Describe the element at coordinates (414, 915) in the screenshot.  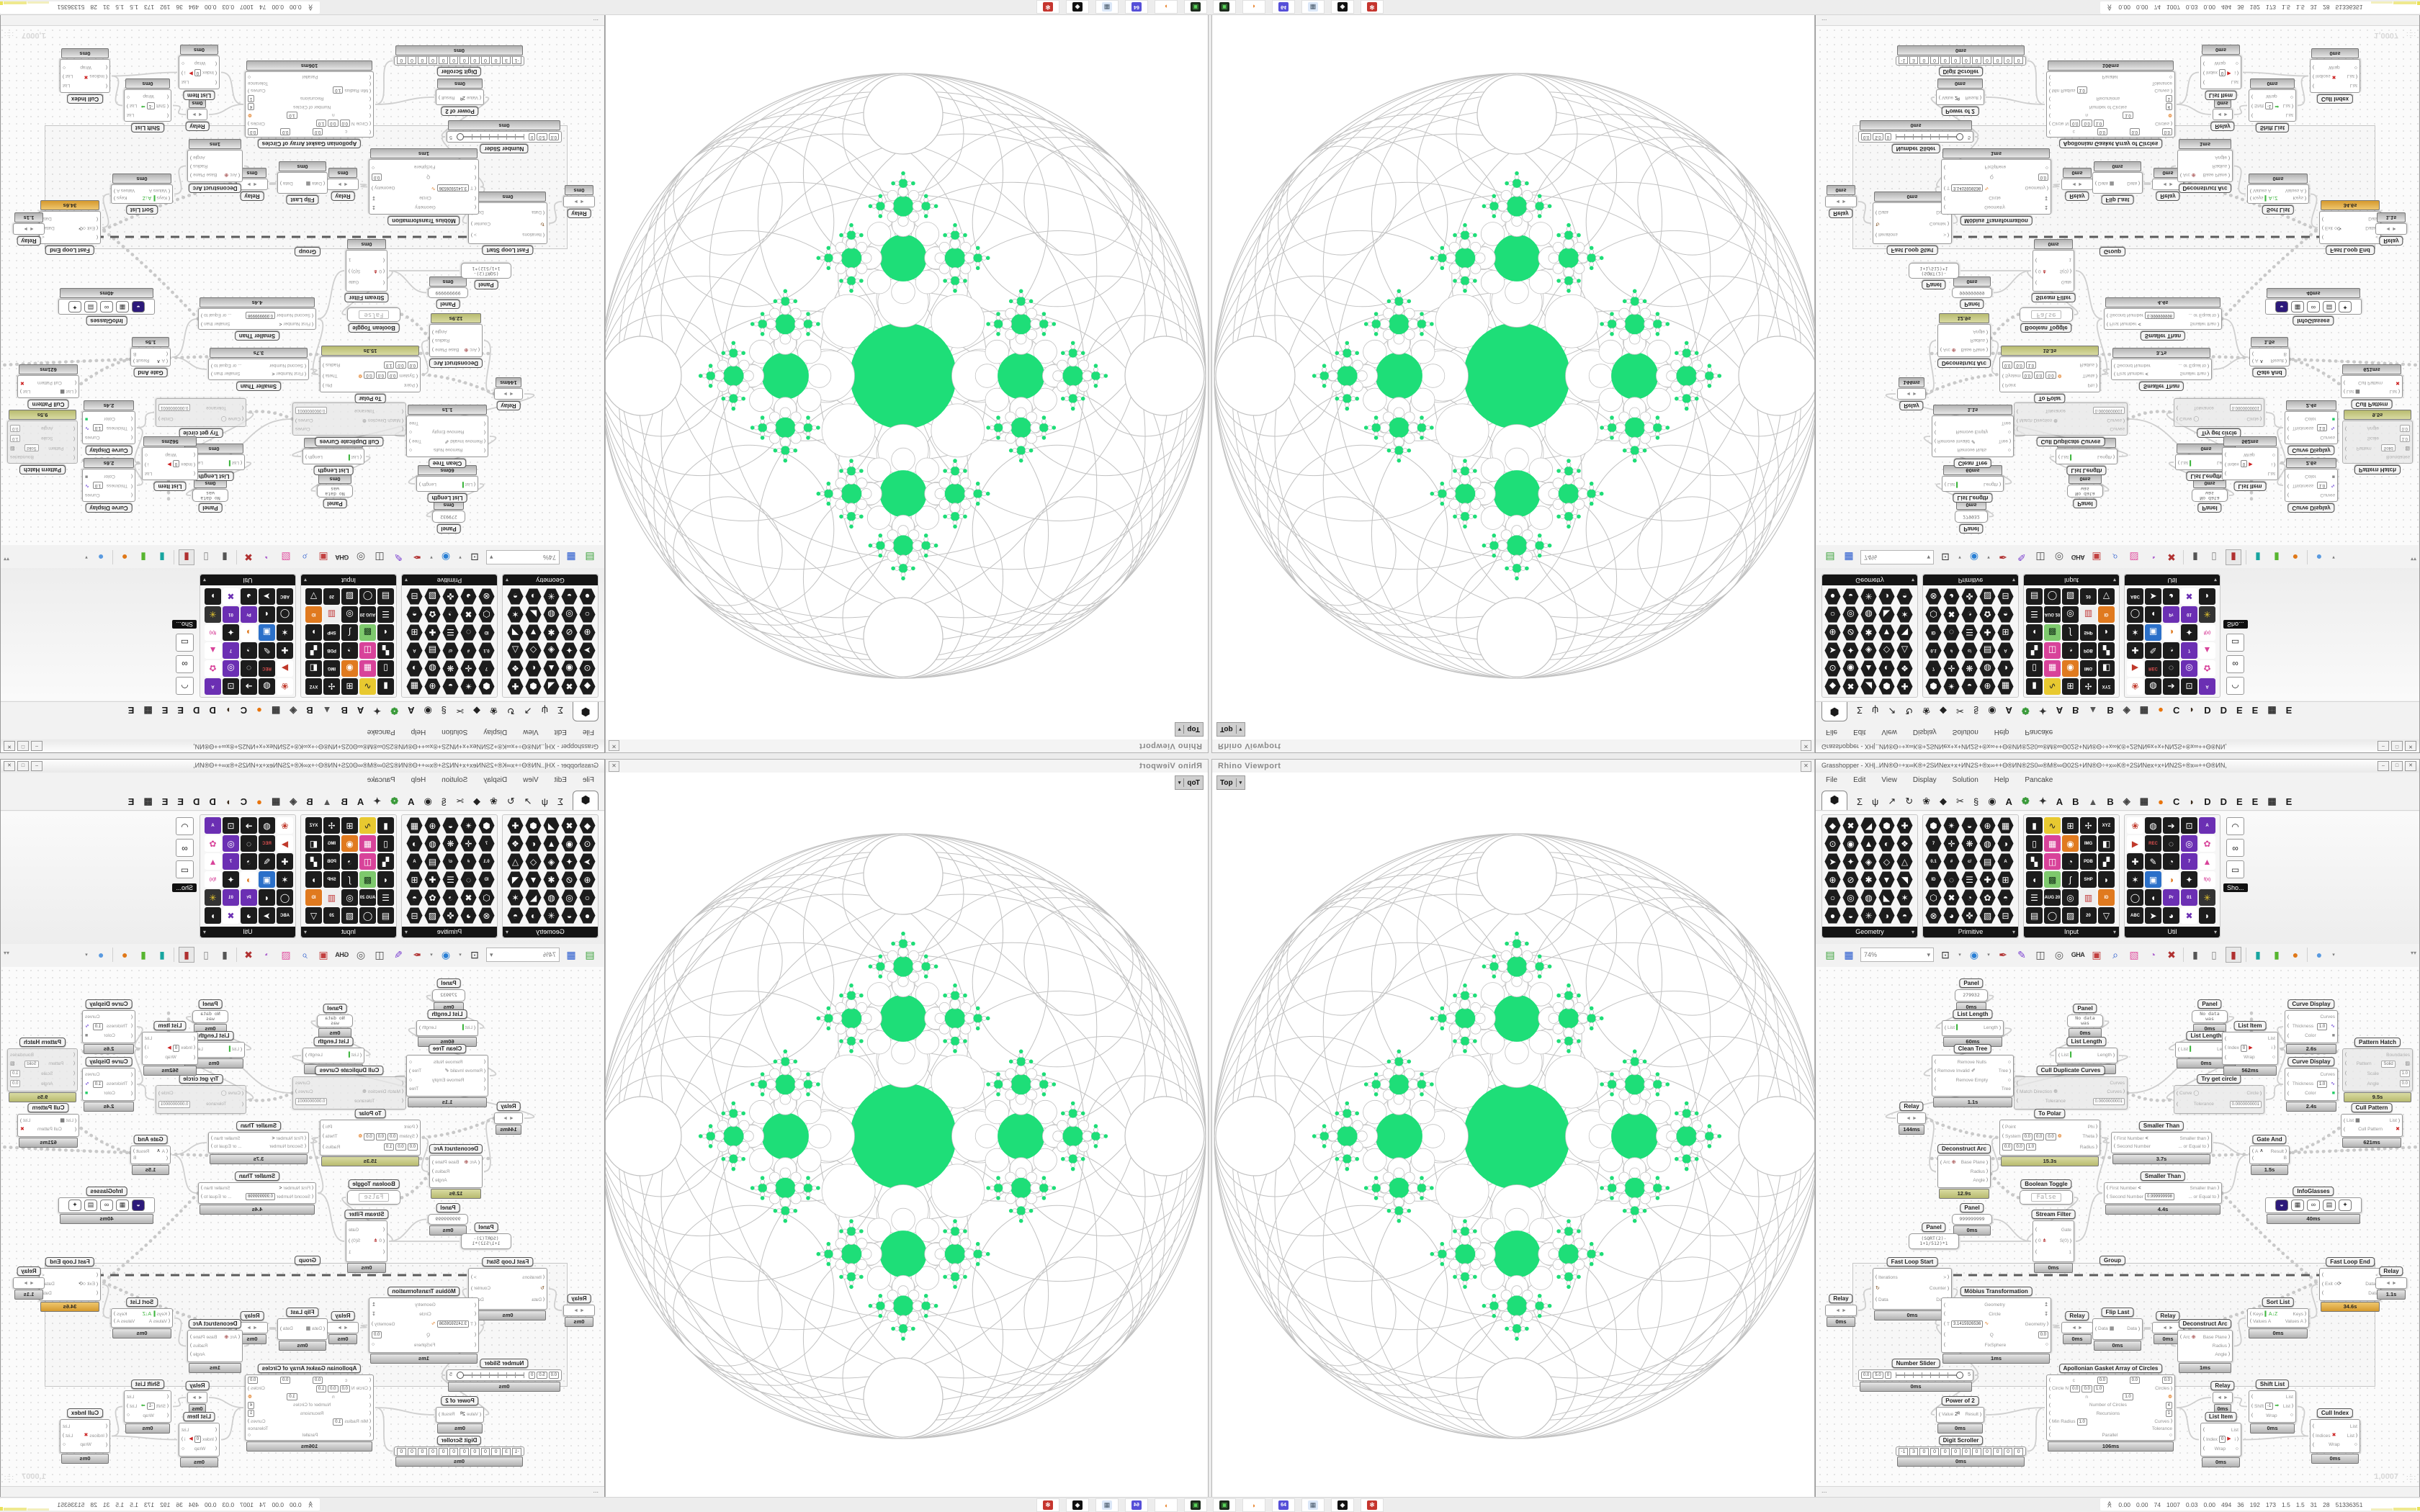
I see `component-icon: ⊟` at that location.